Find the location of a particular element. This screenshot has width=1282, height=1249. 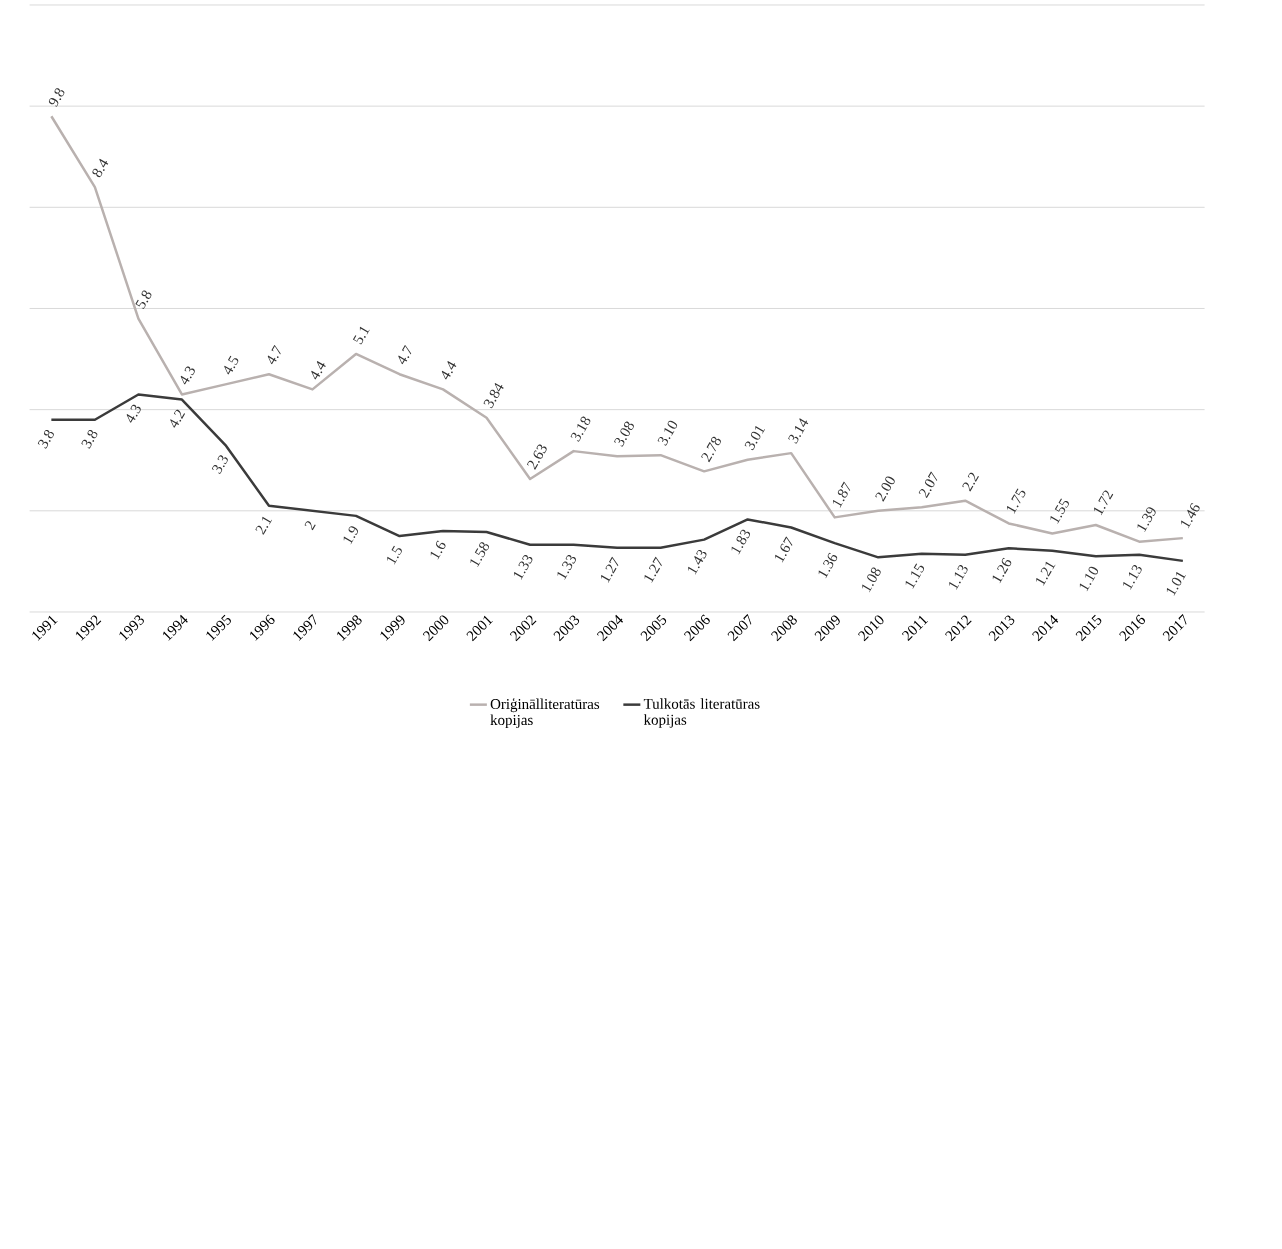

data-label: 4.5 is located at coordinates (231, 365).